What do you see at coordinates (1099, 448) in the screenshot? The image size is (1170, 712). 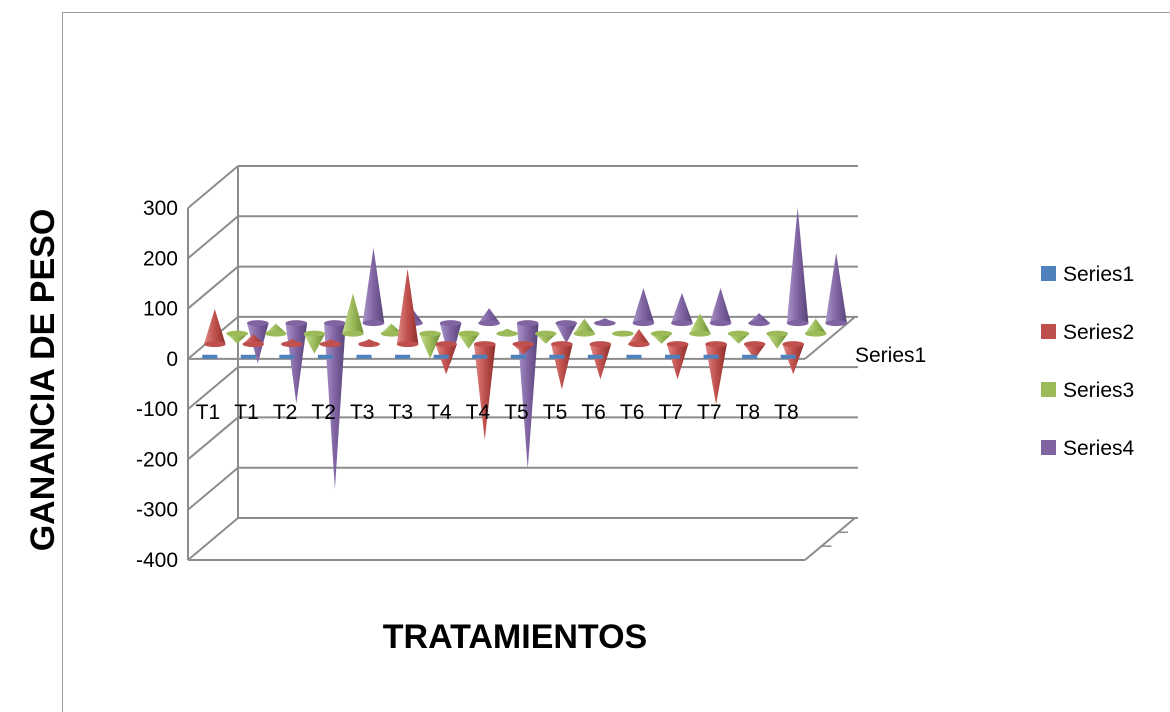 I see `legend-label-series4: Series4` at bounding box center [1099, 448].